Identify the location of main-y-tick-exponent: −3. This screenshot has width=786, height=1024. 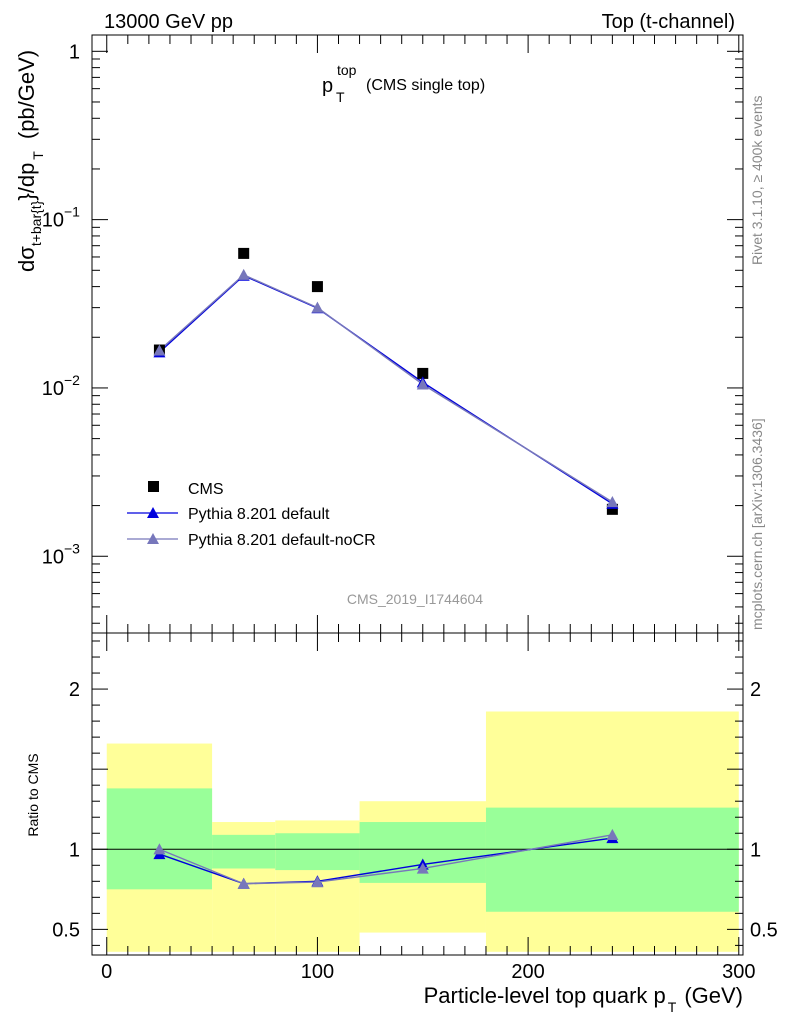
(72, 548).